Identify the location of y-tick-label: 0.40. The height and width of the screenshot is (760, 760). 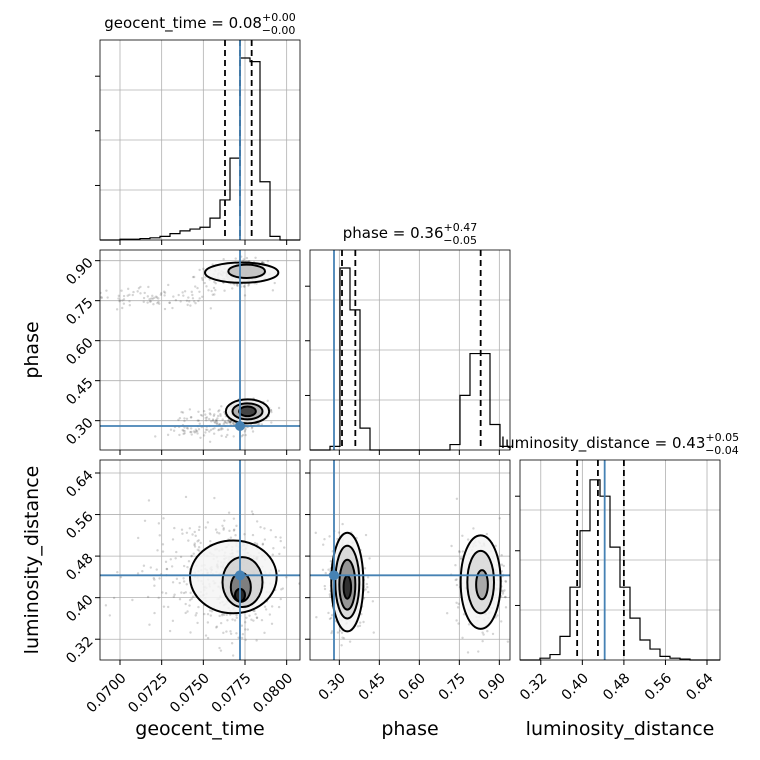
(79, 608).